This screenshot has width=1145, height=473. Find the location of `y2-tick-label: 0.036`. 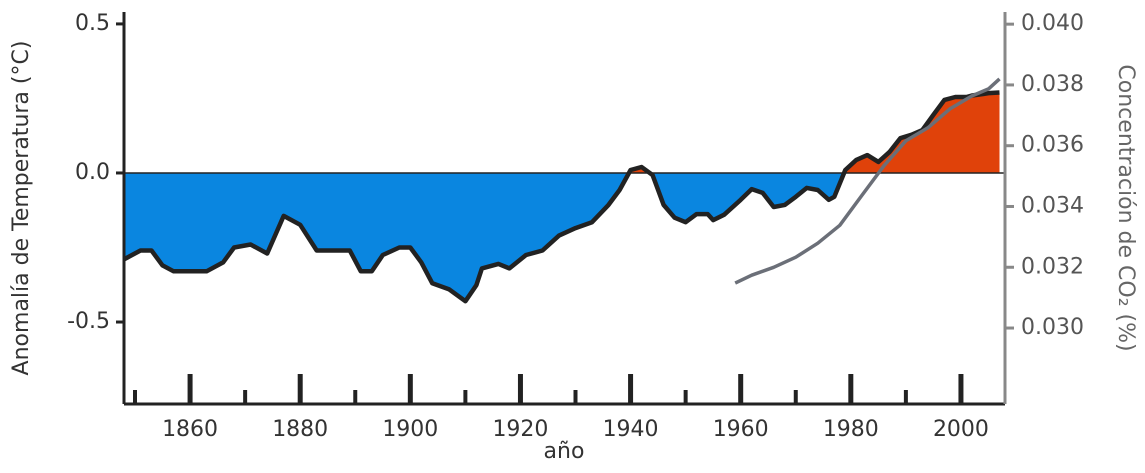

y2-tick-label: 0.036 is located at coordinates (1052, 145).